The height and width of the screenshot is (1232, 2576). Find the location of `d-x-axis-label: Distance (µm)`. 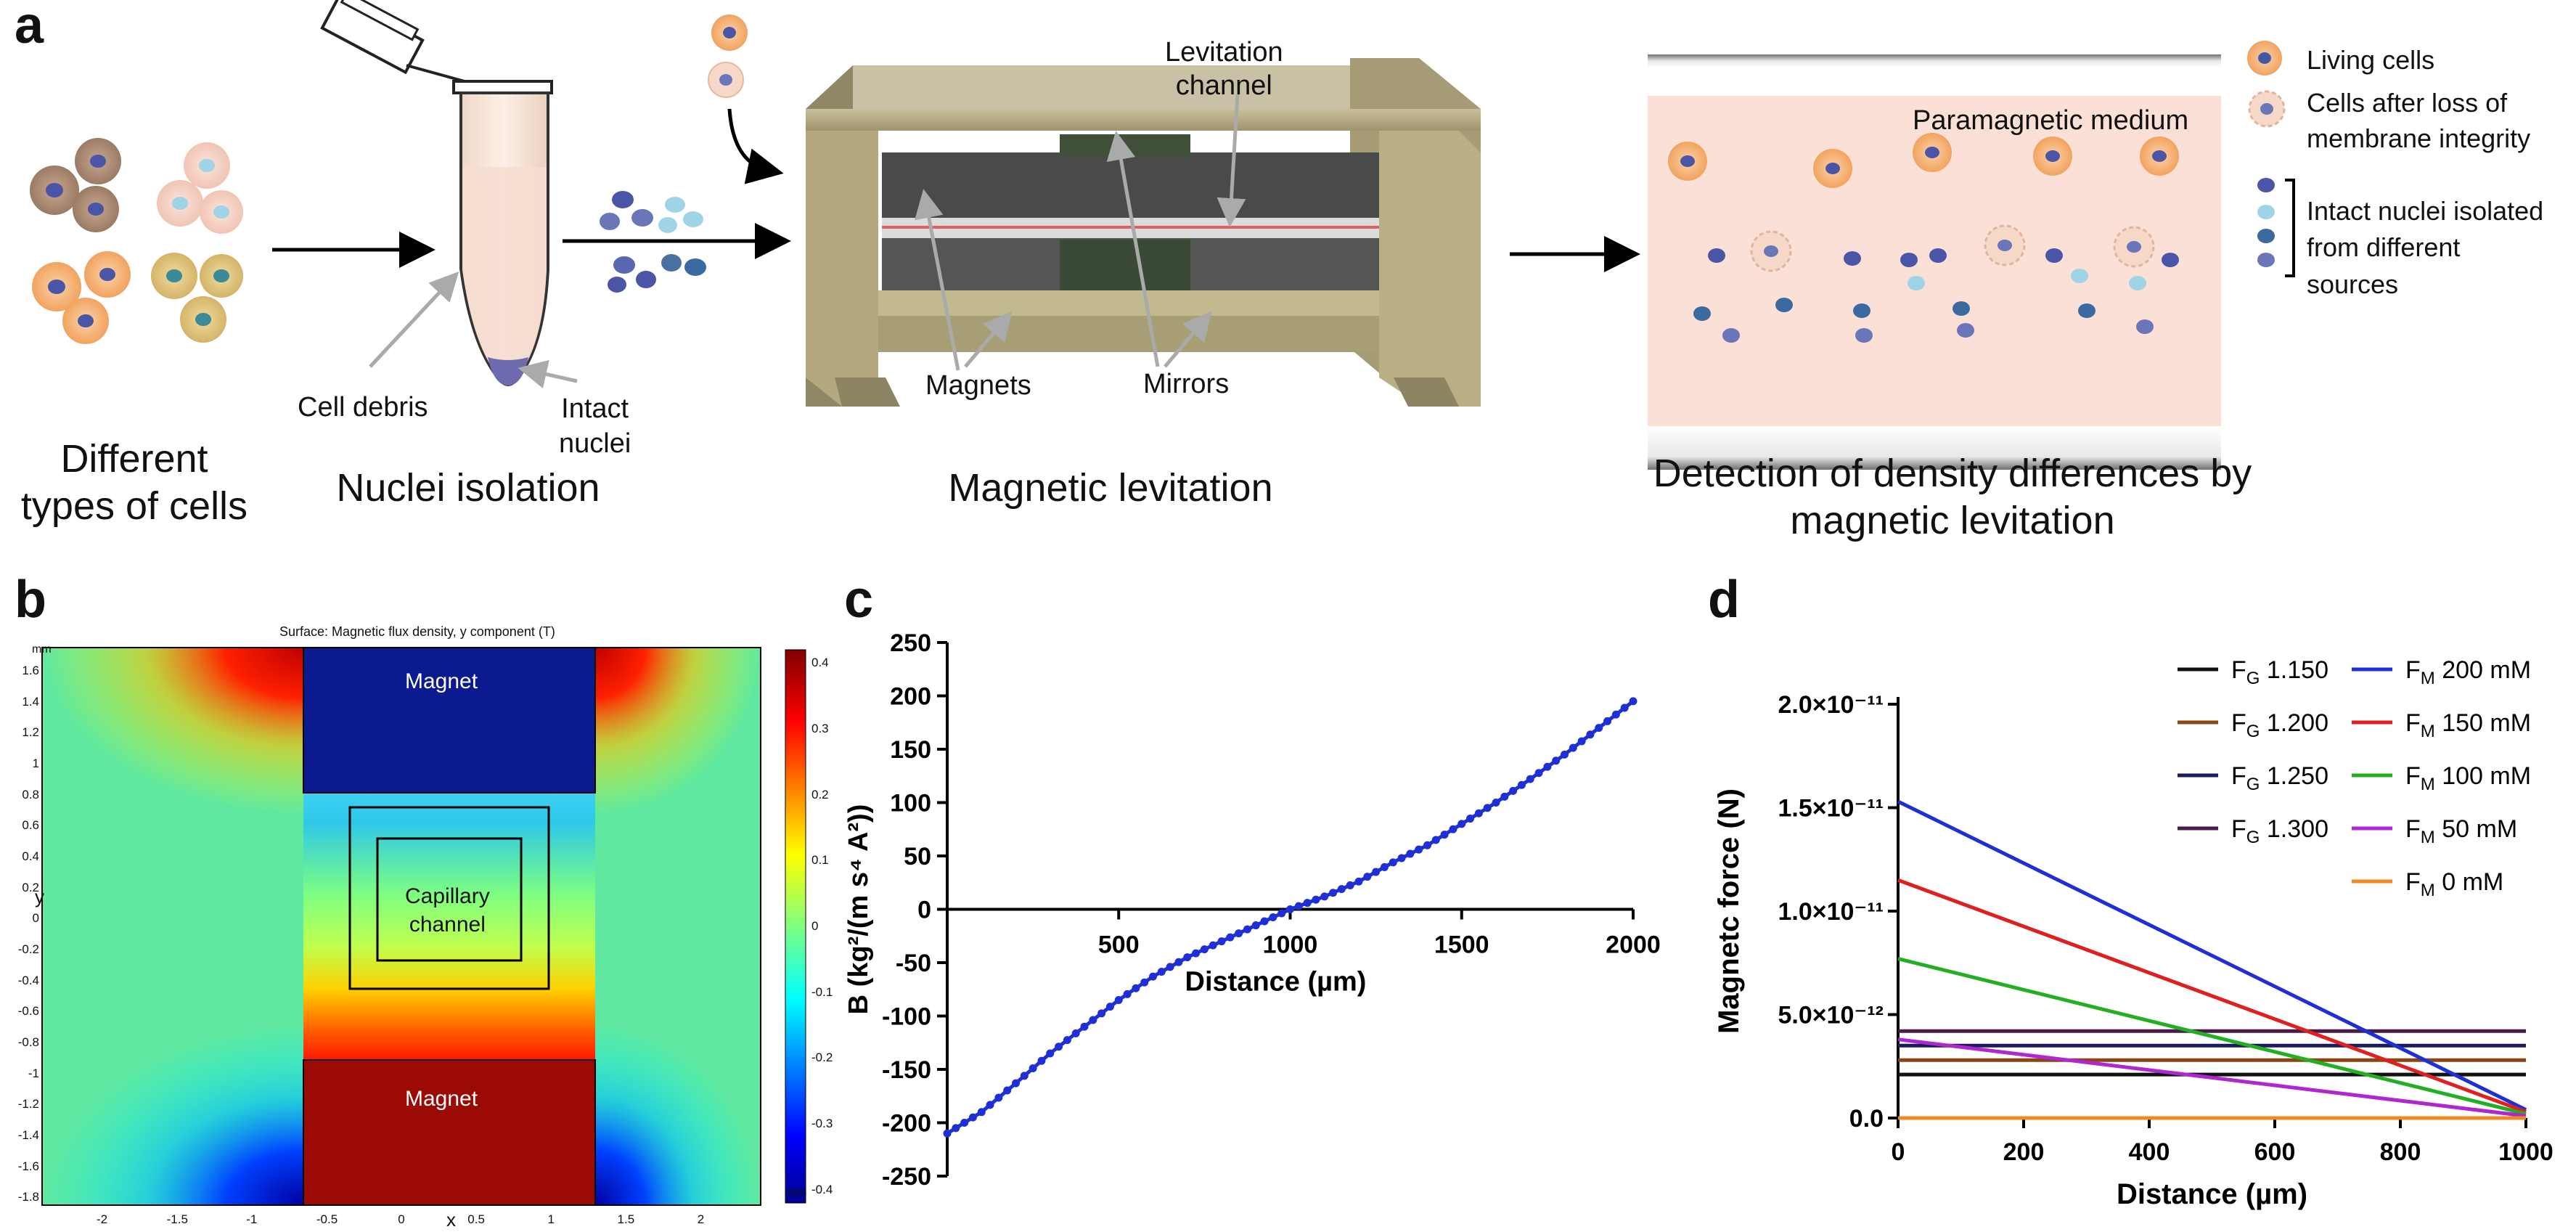

d-x-axis-label: Distance (µm) is located at coordinates (2212, 1194).